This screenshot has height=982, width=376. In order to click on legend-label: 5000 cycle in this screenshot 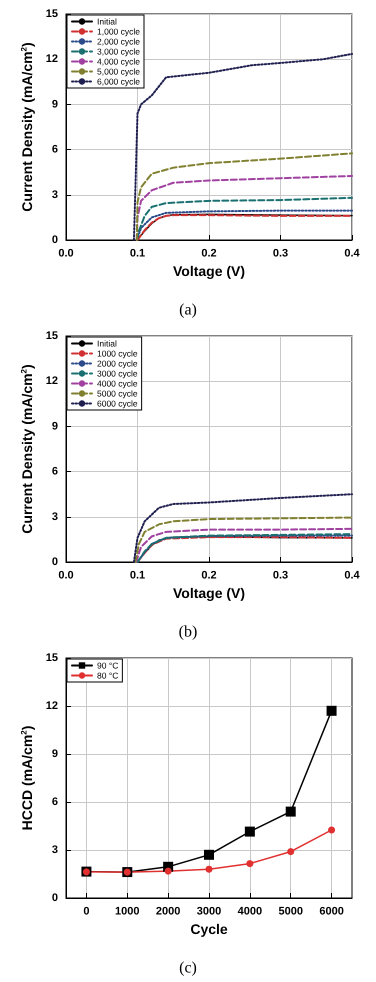, I will do `click(117, 393)`.